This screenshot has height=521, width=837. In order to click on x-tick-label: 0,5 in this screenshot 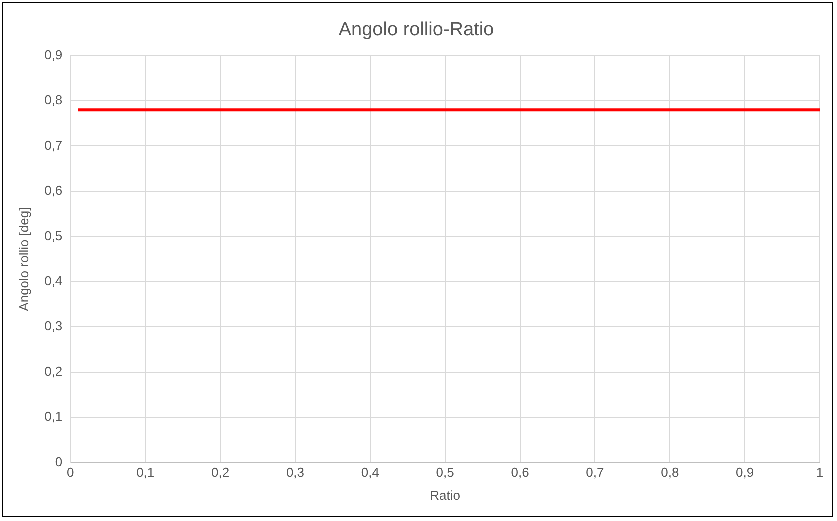, I will do `click(445, 472)`.